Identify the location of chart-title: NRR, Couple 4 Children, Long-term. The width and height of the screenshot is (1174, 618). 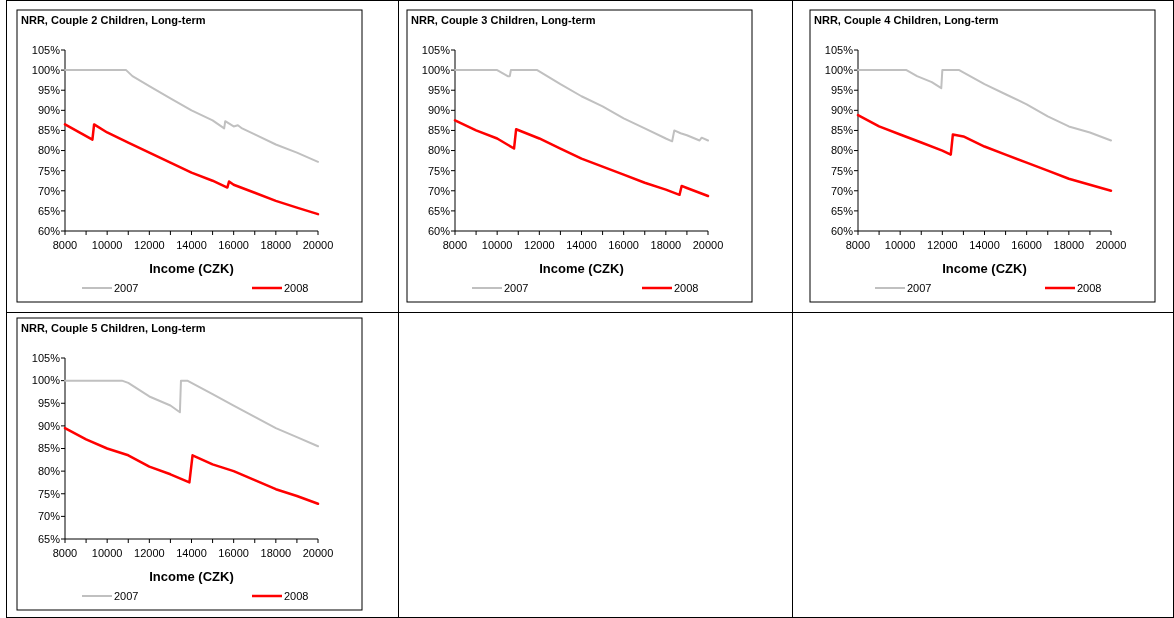
(906, 20).